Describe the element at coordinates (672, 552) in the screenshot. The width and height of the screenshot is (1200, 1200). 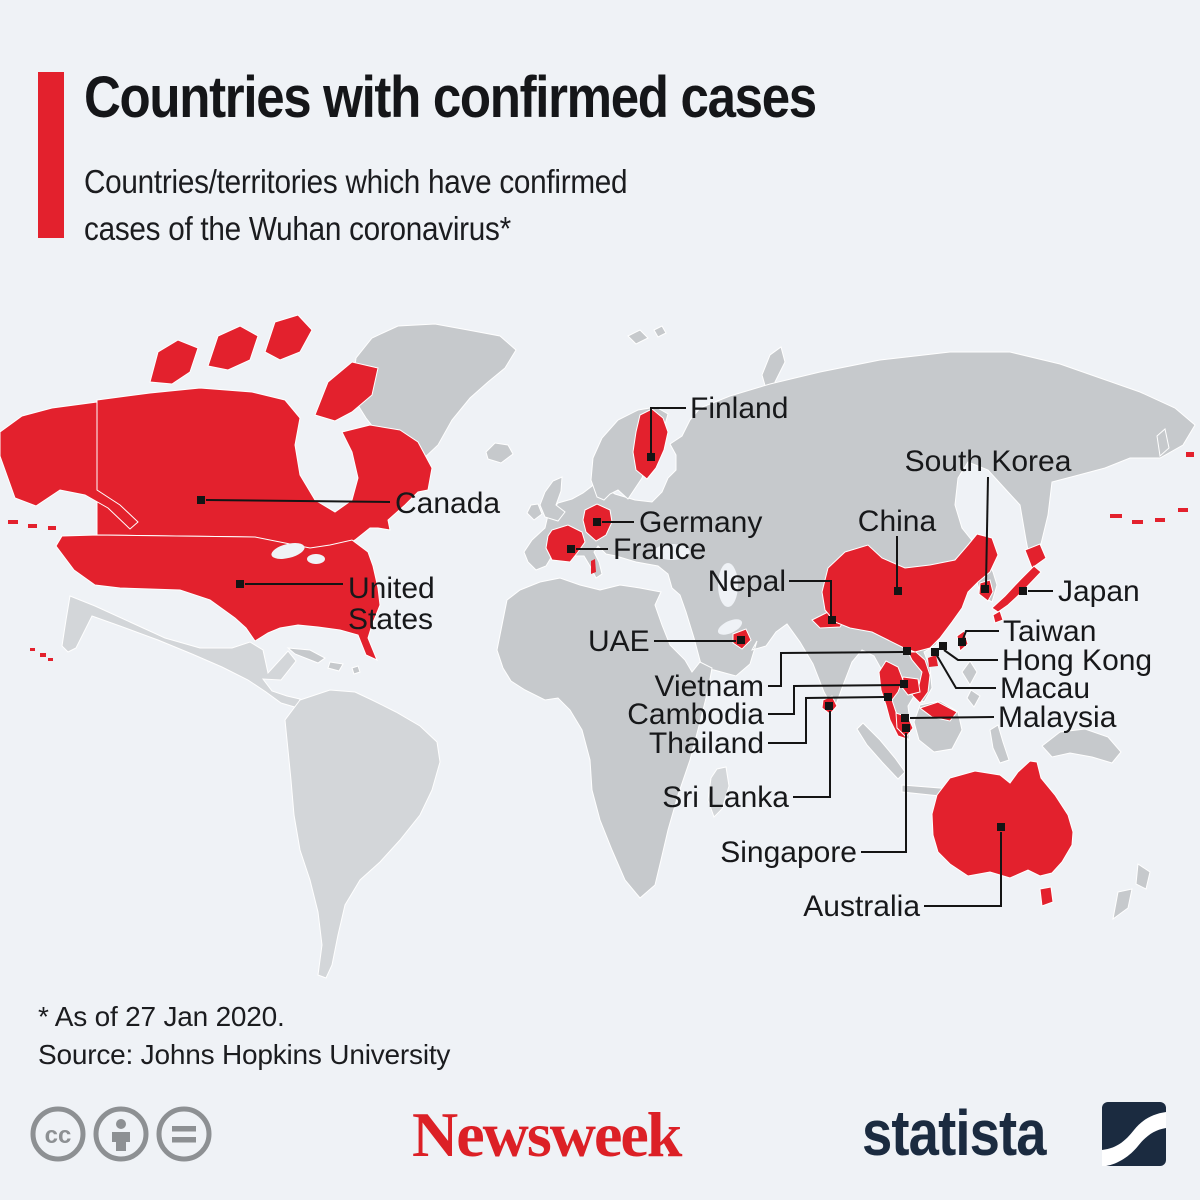
I see `black-sea` at that location.